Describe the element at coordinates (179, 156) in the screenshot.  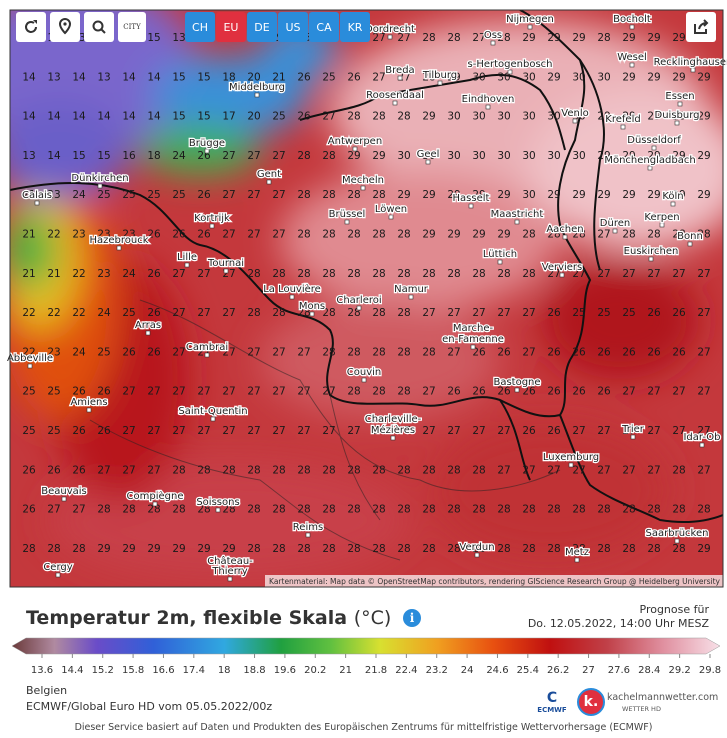
I see `temperature-value: 24` at that location.